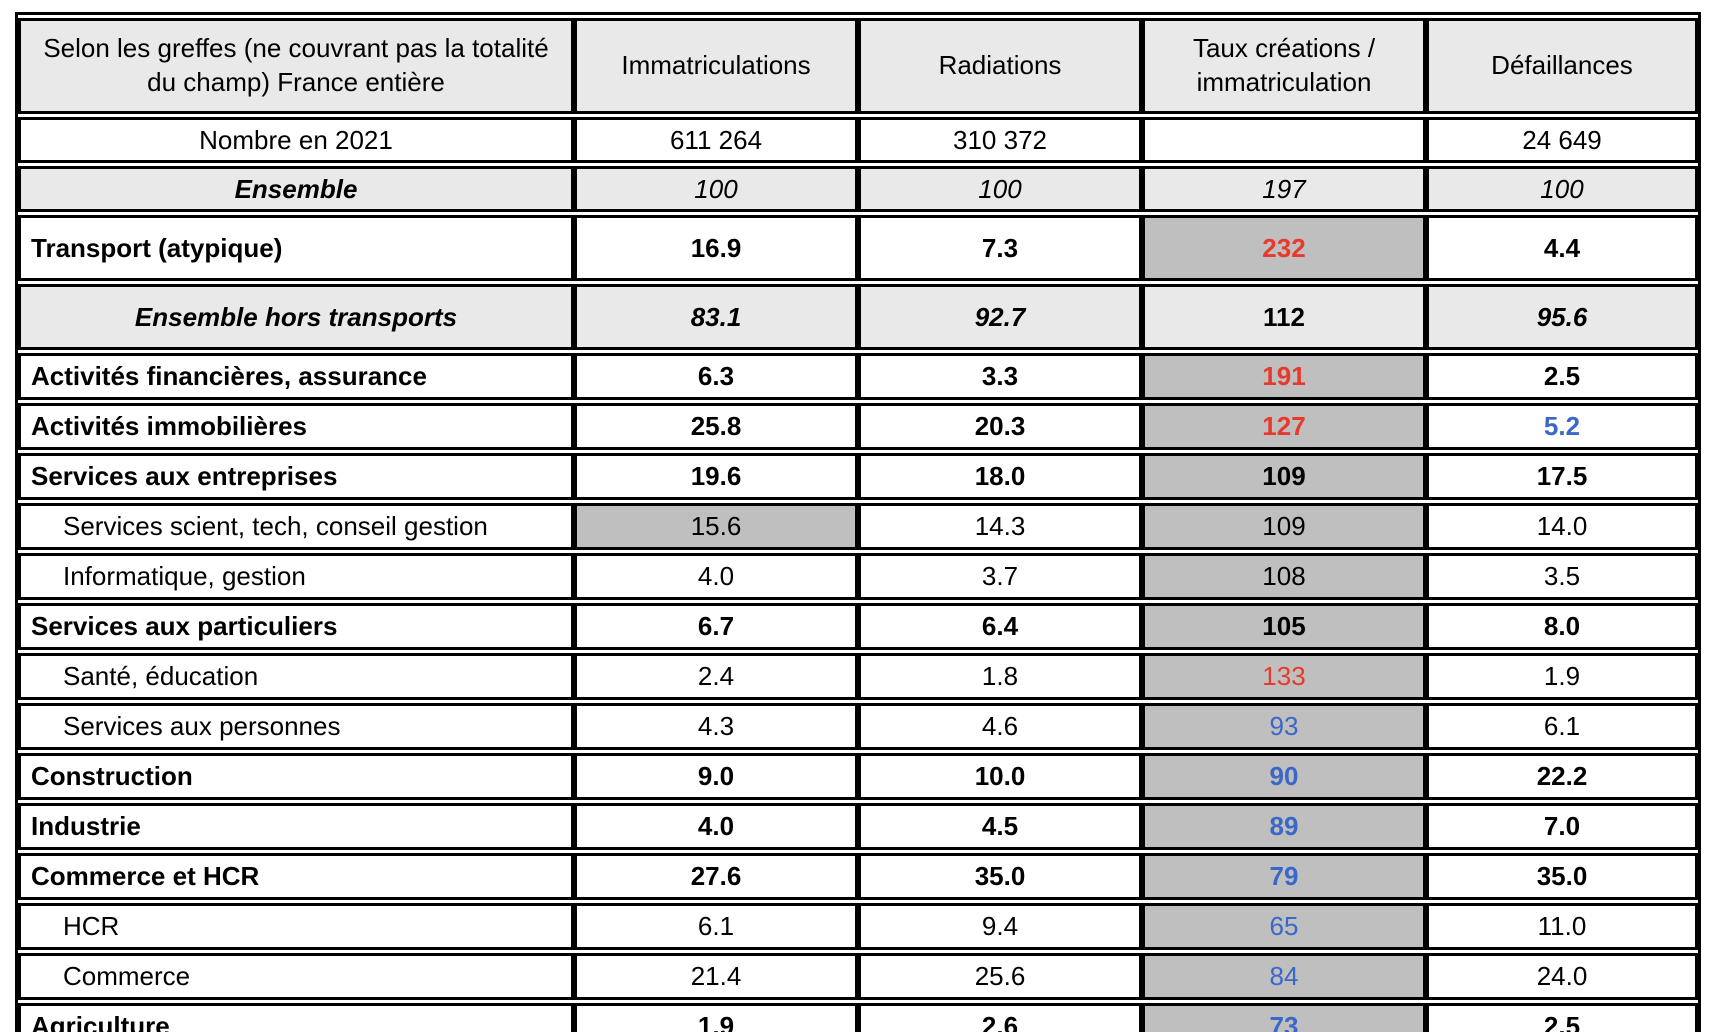 This screenshot has width=1720, height=1032. What do you see at coordinates (1562, 526) in the screenshot?
I see `defaillances-cell: 14.0` at bounding box center [1562, 526].